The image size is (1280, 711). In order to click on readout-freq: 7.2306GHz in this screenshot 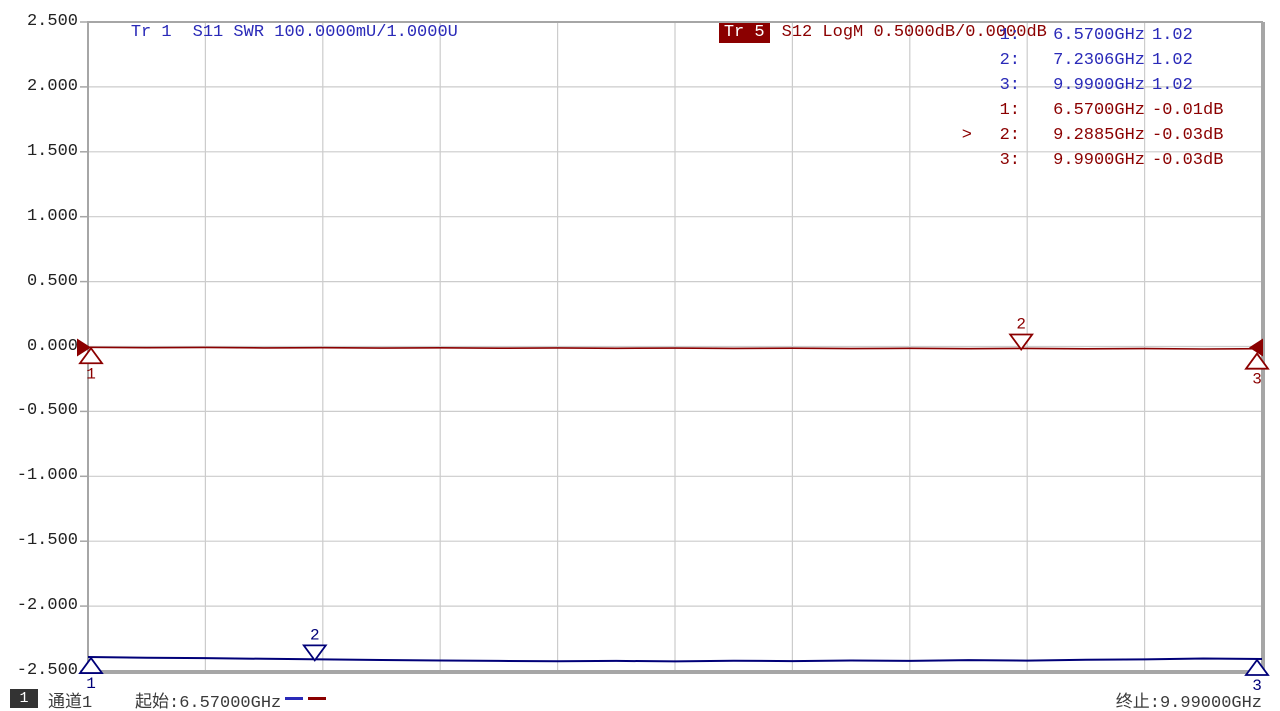, I will do `click(1099, 60)`.